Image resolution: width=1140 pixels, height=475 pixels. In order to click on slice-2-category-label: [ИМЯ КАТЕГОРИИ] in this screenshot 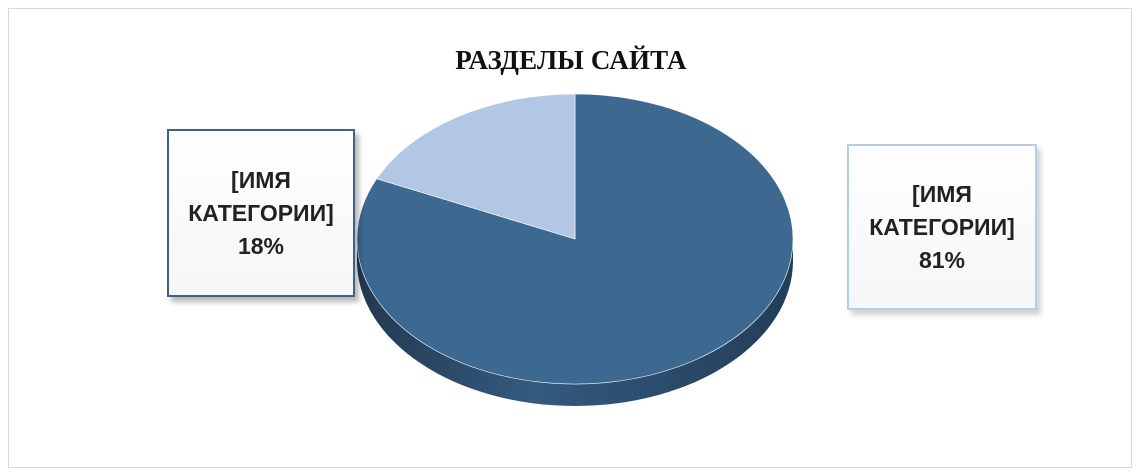, I will do `click(261, 196)`.